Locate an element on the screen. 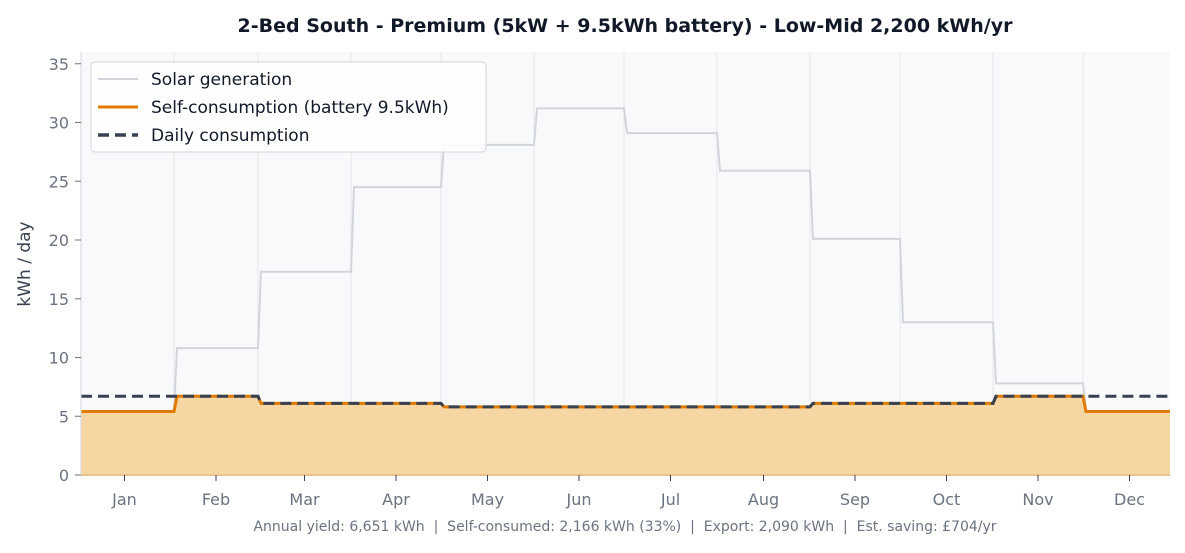  y-tick-label: 25 is located at coordinates (59, 181).